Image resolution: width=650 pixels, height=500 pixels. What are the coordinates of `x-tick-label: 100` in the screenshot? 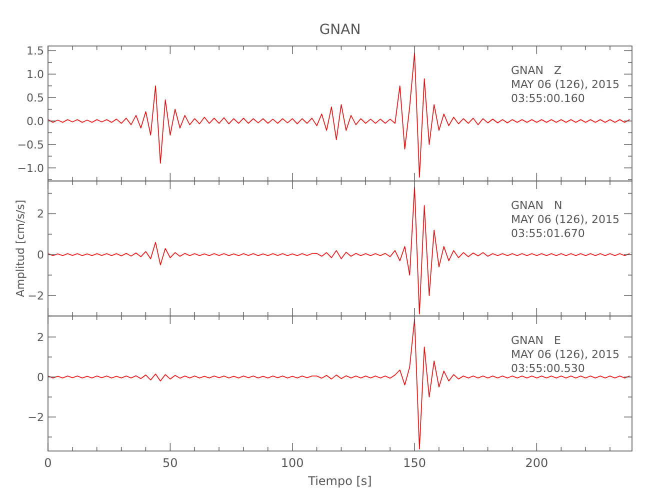 It's located at (292, 463).